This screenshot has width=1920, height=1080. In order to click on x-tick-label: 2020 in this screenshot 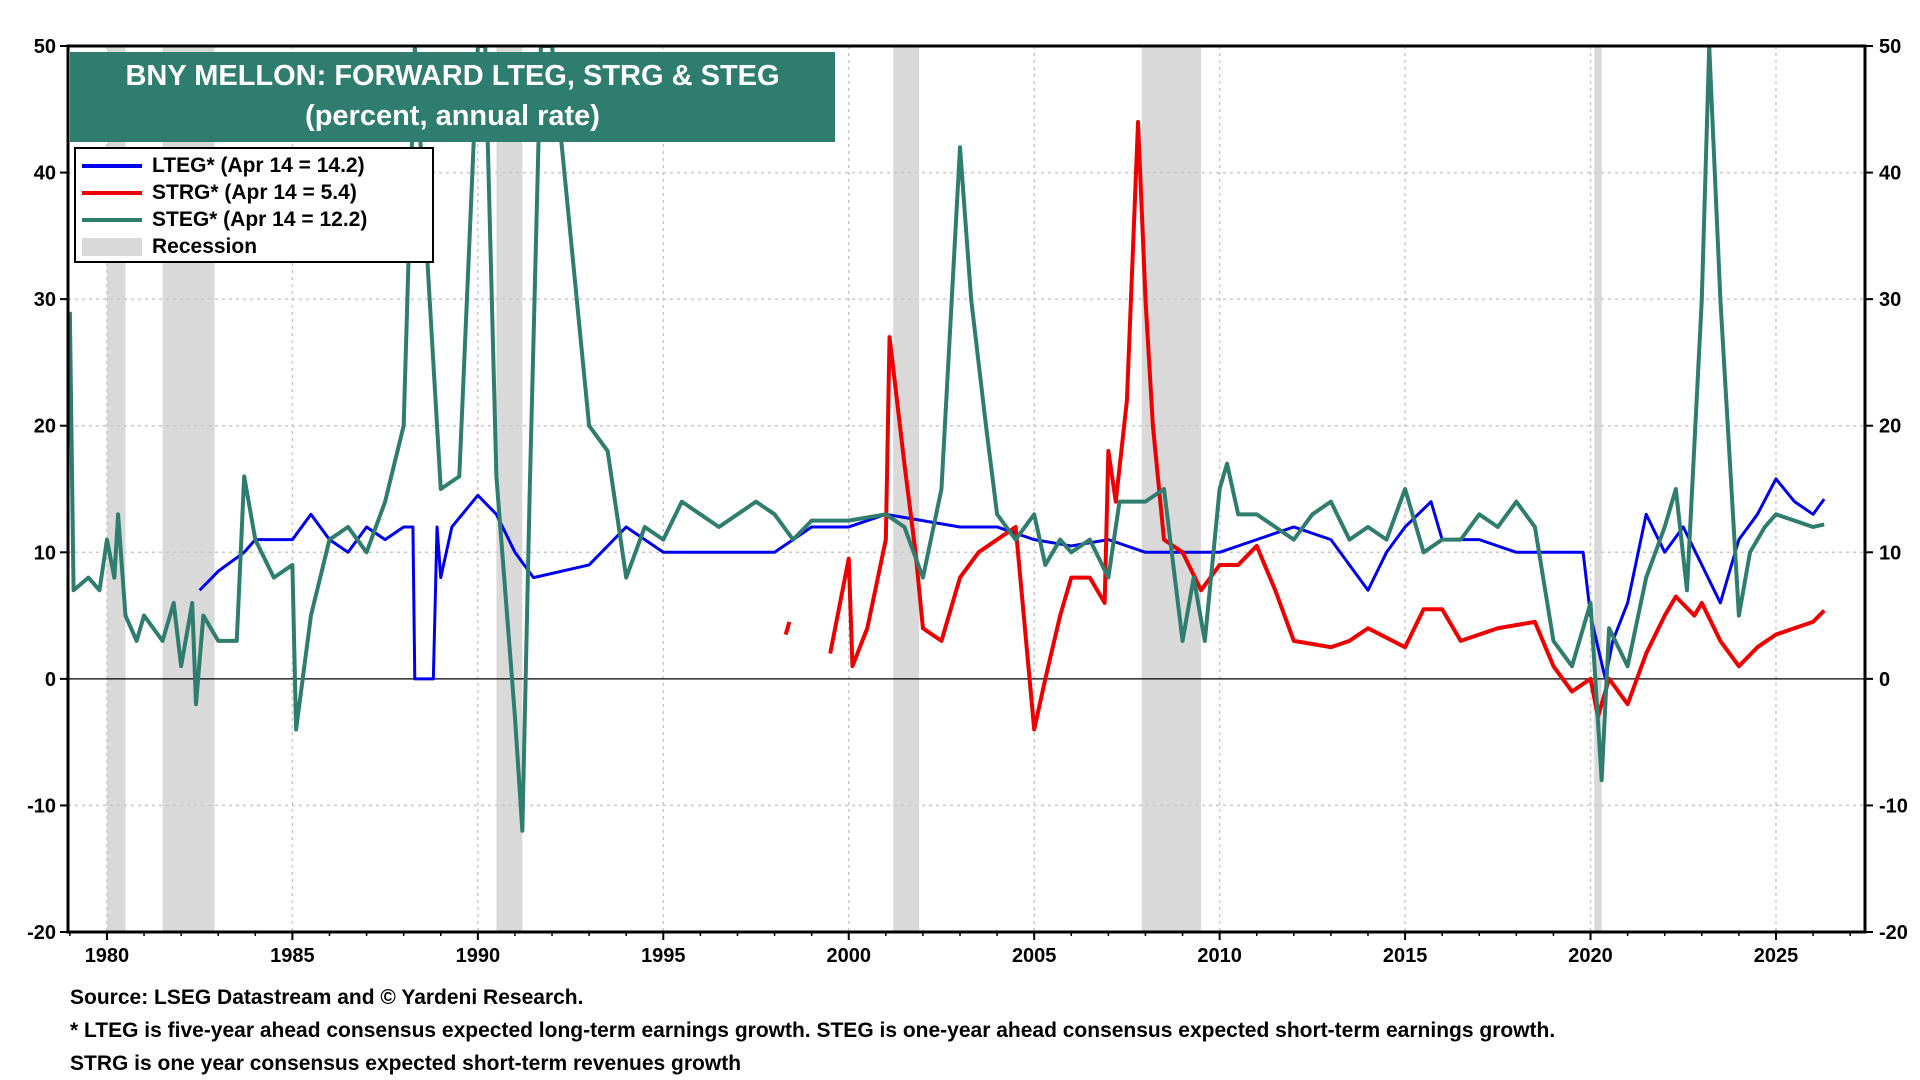, I will do `click(1590, 956)`.